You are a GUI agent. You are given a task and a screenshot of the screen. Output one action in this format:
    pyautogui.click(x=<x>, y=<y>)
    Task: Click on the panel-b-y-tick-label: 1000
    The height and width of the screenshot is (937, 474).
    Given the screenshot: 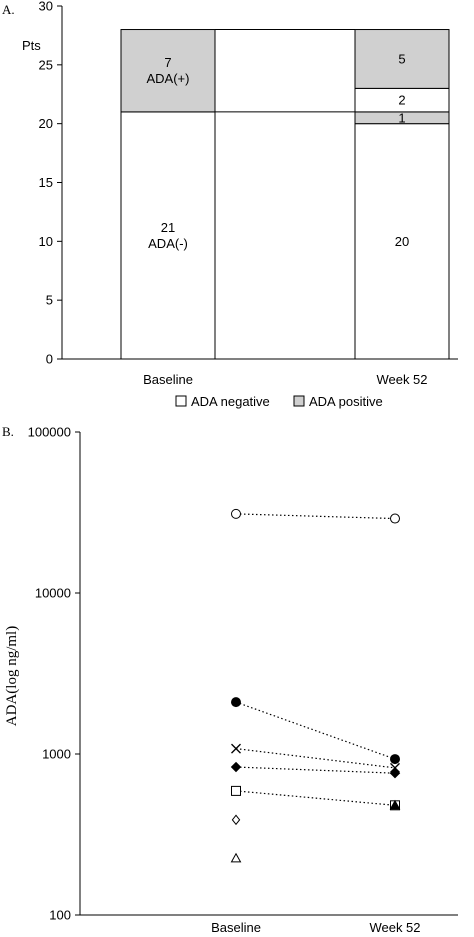 What is the action you would take?
    pyautogui.click(x=56, y=754)
    